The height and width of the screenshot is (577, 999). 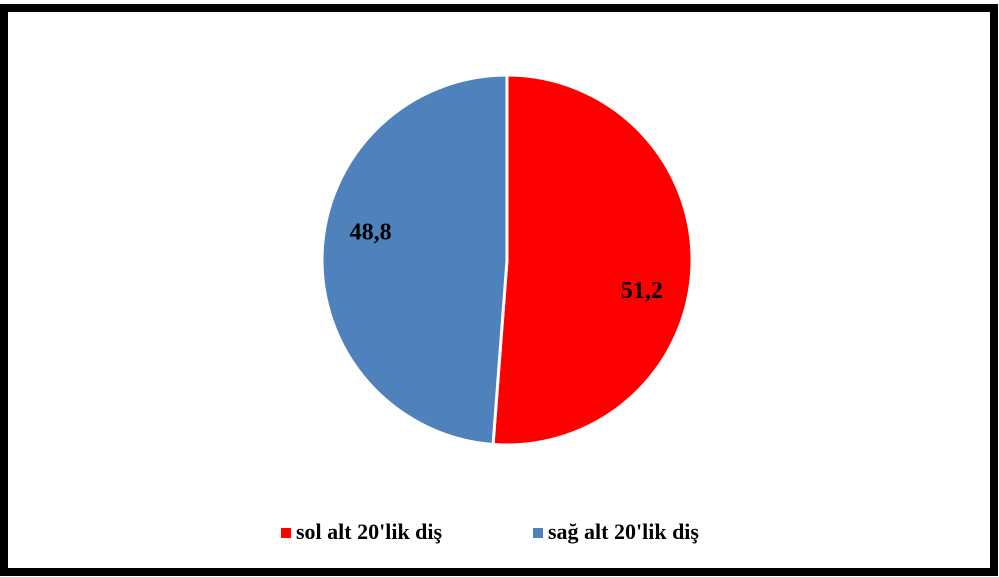 What do you see at coordinates (623, 531) in the screenshot?
I see `legend-label: sağ alt 20'lik diş` at bounding box center [623, 531].